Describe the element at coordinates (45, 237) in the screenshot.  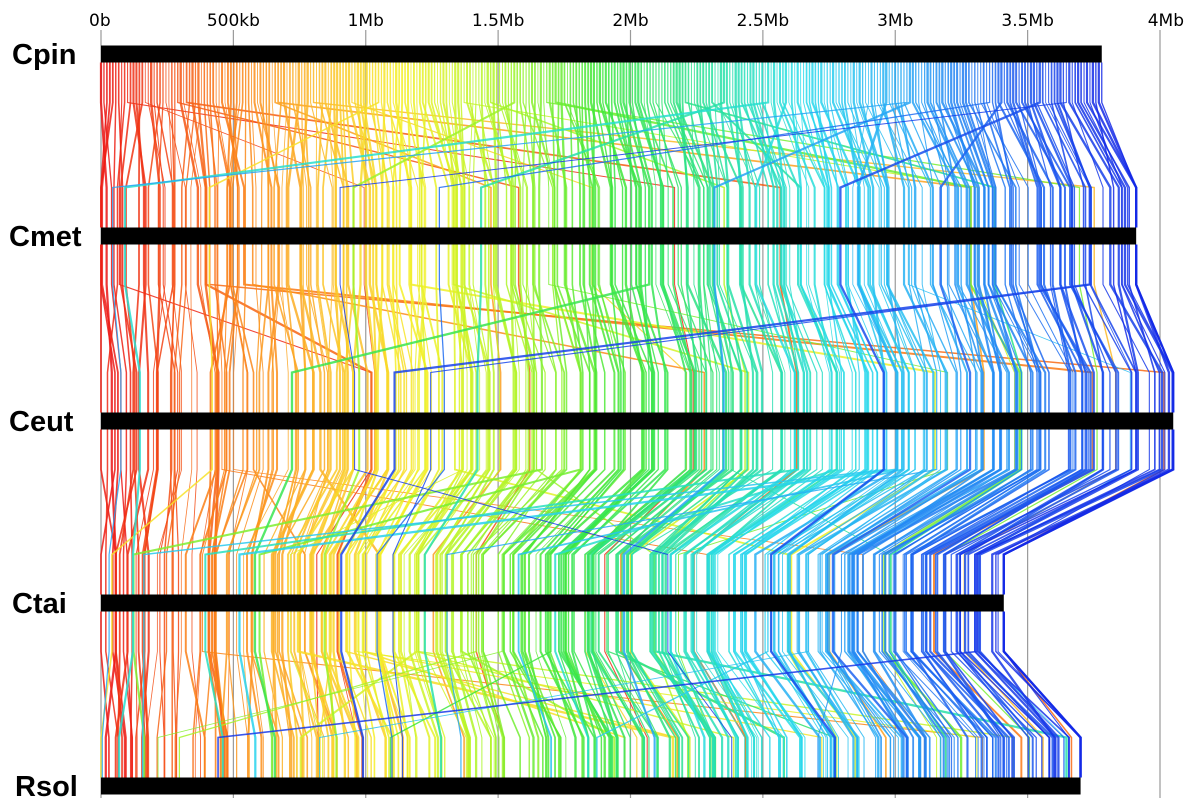
I see `genome-label-cmet: Cmet` at that location.